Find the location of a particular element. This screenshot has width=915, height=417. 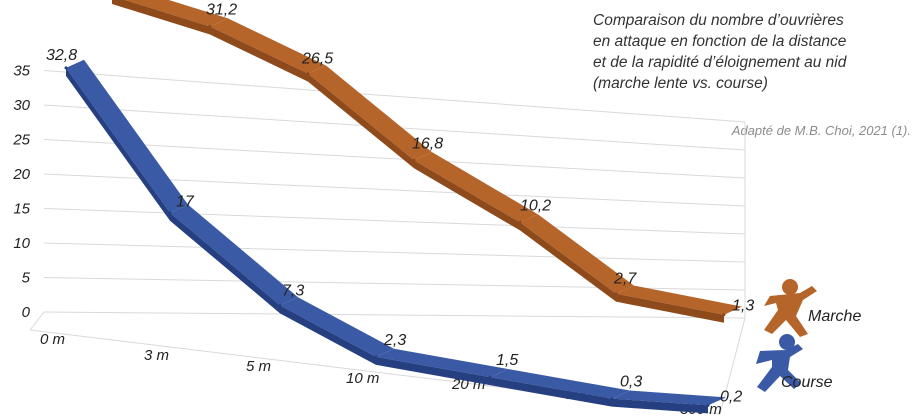

walking-figure-icon is located at coordinates (790, 308).